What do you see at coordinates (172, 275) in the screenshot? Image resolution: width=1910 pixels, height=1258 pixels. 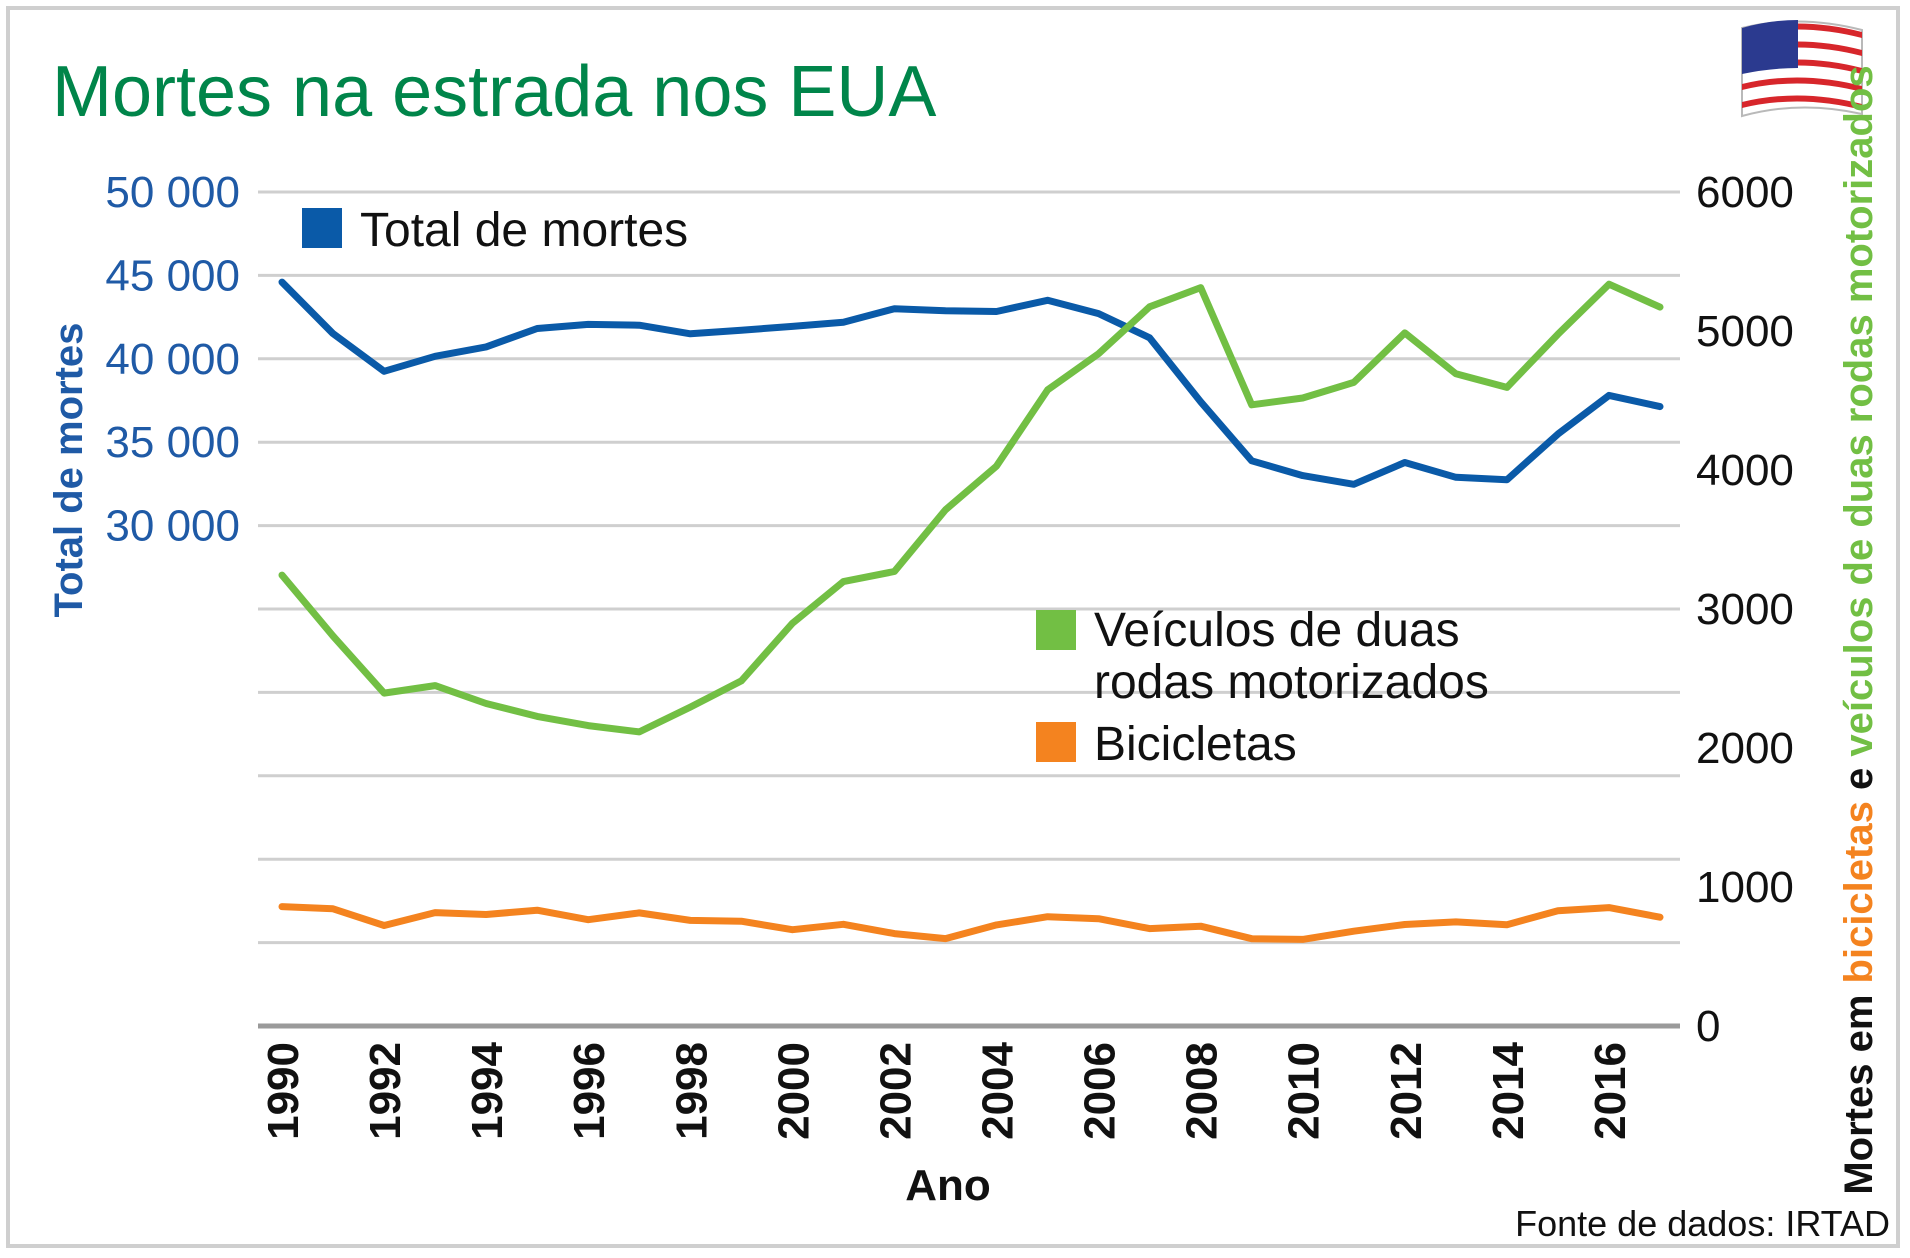 I see `left-tick-label: 45 000` at bounding box center [172, 275].